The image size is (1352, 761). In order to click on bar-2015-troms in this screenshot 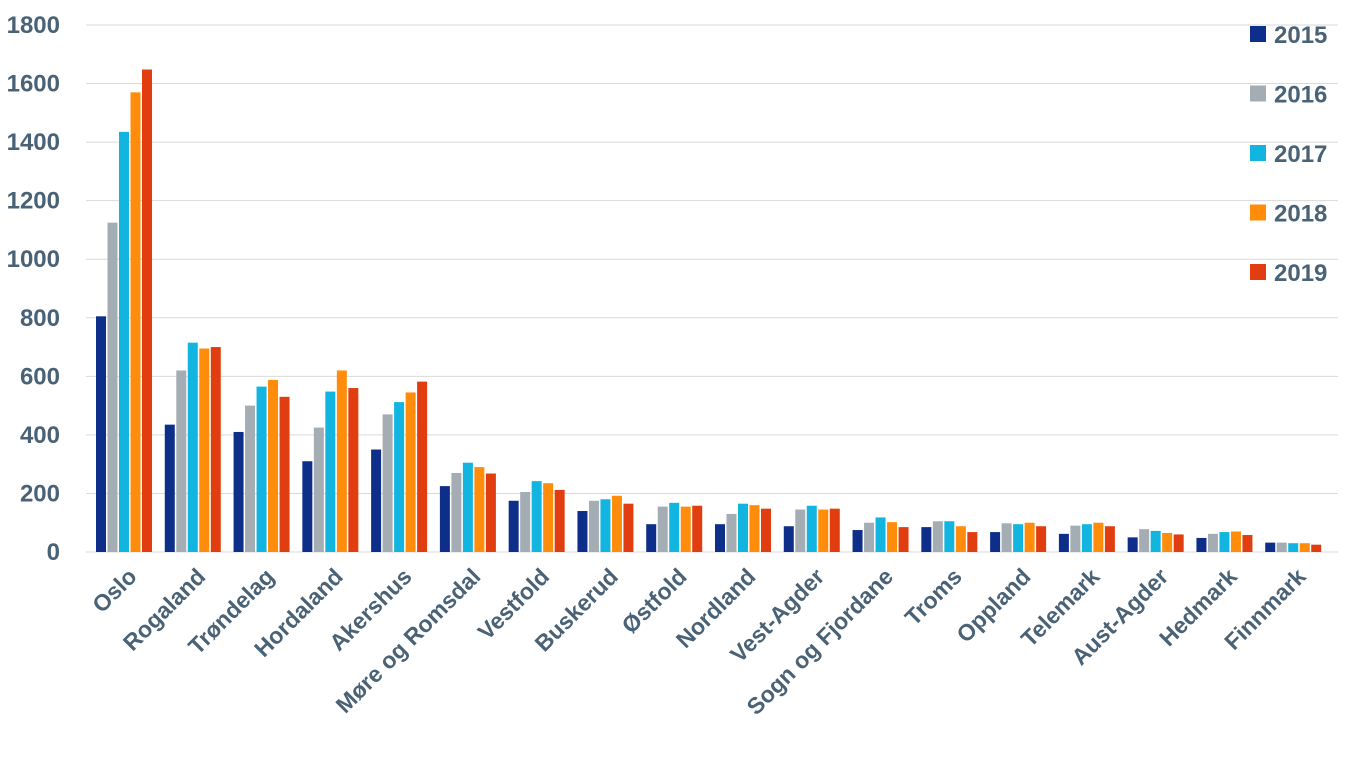, I will do `click(926, 539)`.